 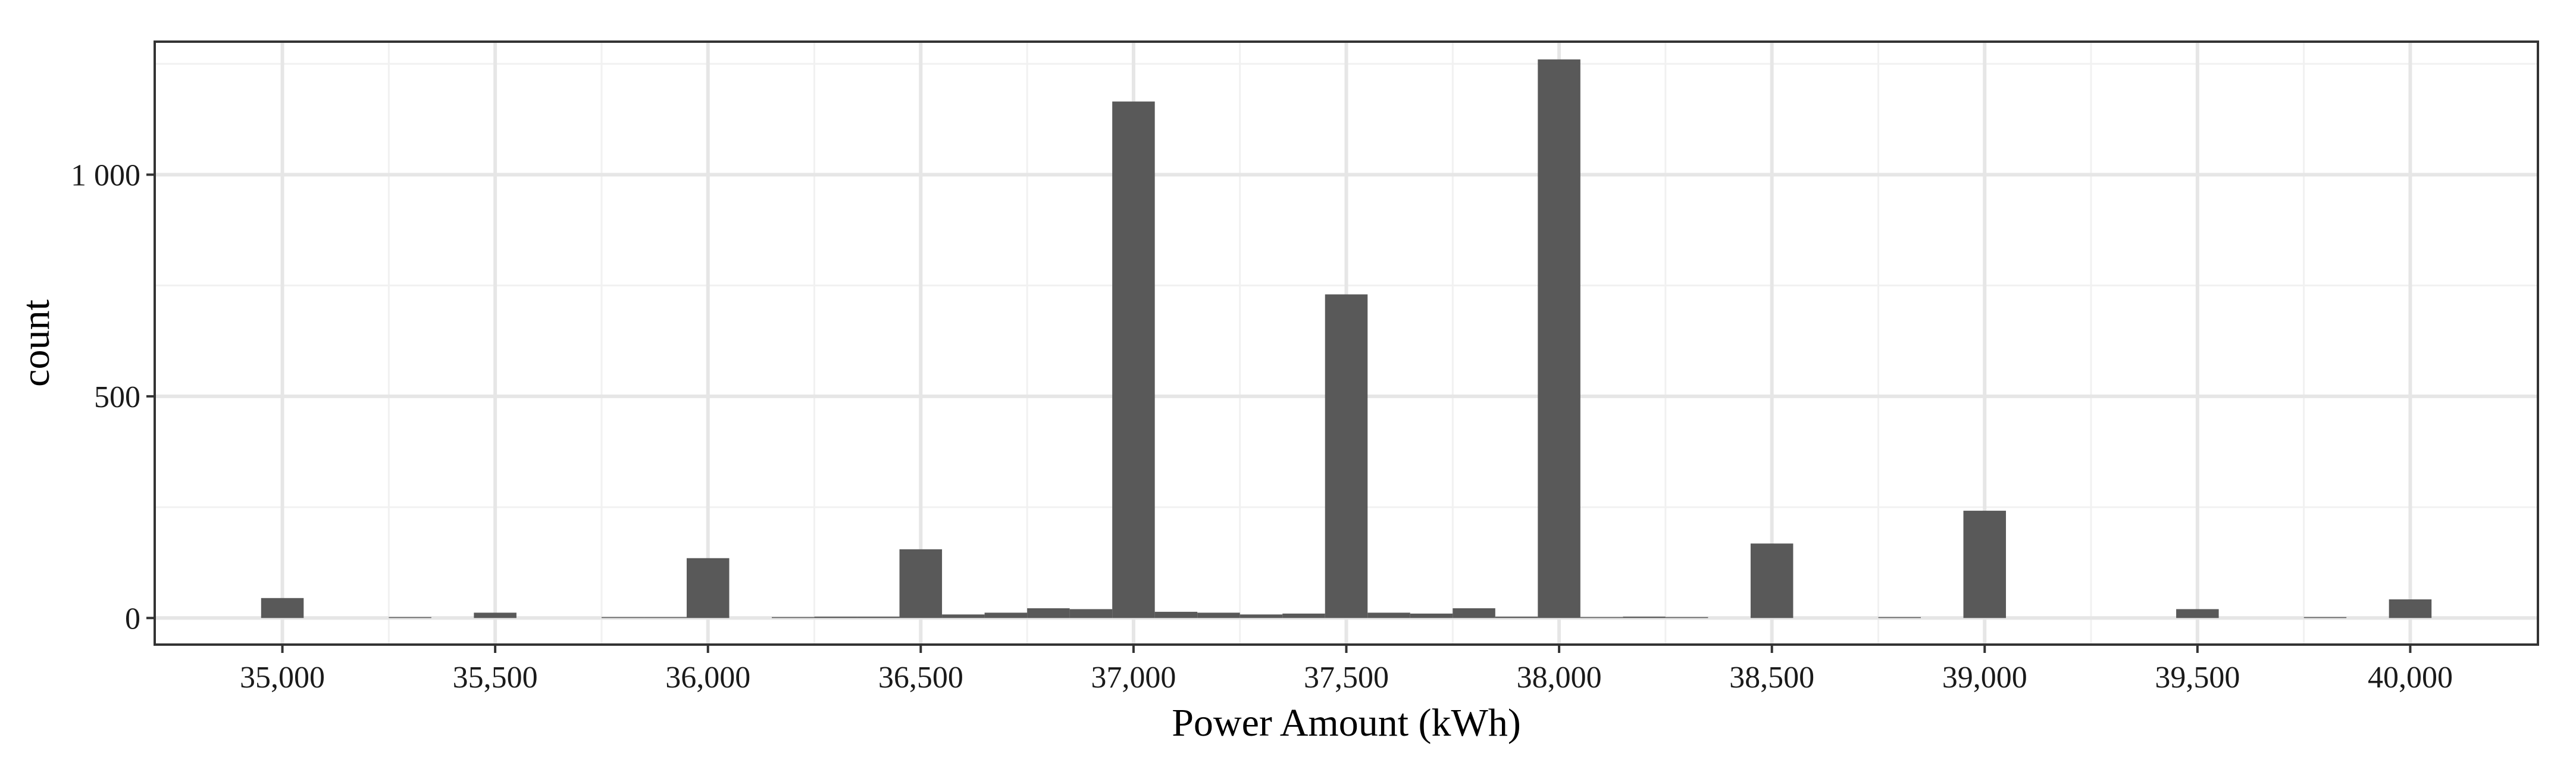 What do you see at coordinates (920, 678) in the screenshot?
I see `x-tick-label: 36,500` at bounding box center [920, 678].